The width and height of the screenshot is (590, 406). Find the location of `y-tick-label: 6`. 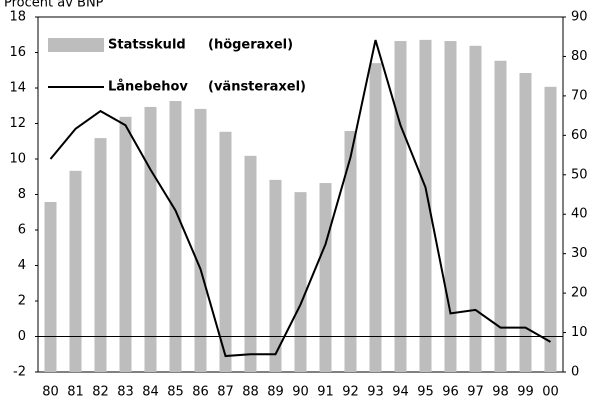

y-tick-label: 6 is located at coordinates (22, 230).